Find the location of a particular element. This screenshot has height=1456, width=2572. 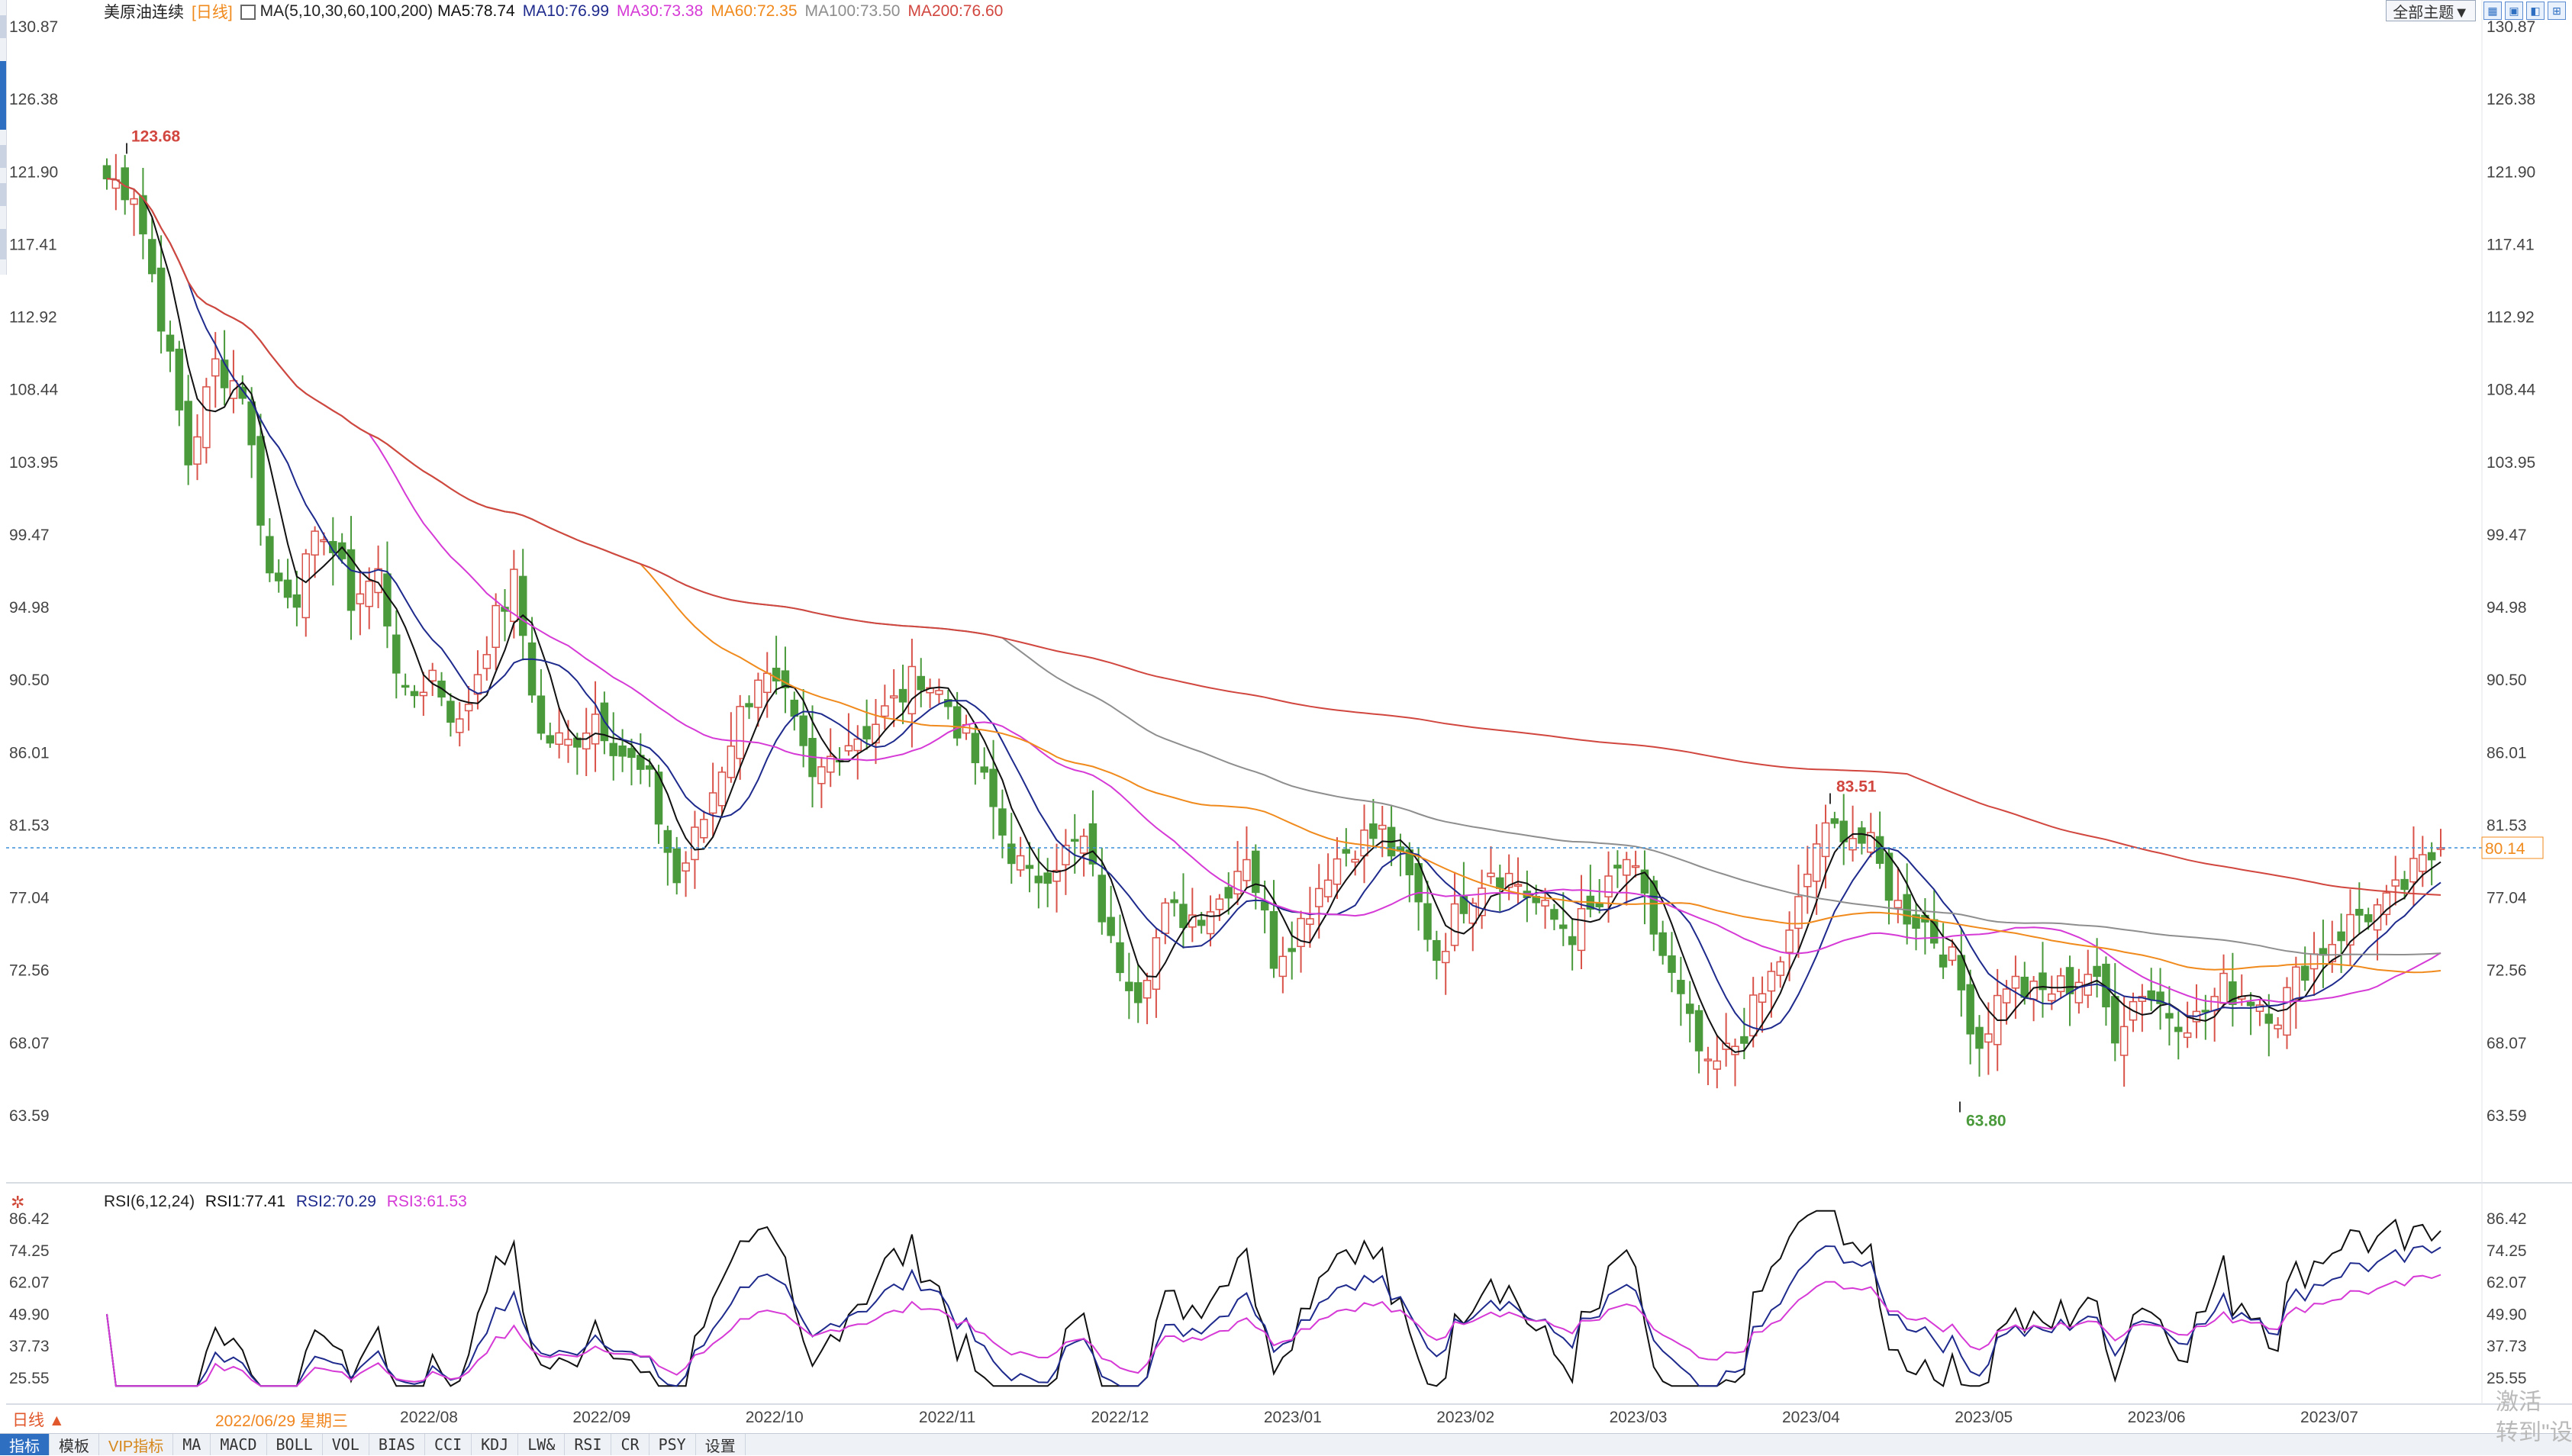

price-tick-right: 94.98 is located at coordinates (2507, 608).